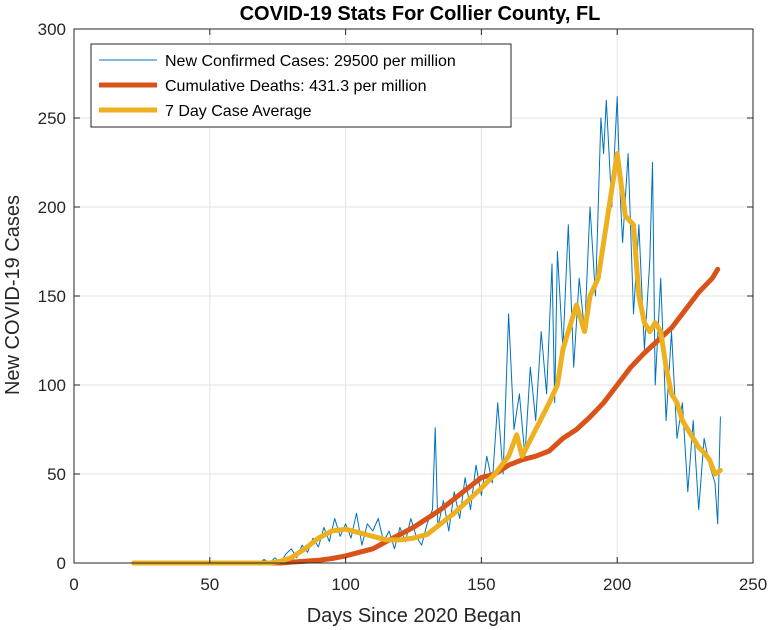 The height and width of the screenshot is (630, 772). I want to click on y-tick-labels: 0 50 100 150 200 250 300, so click(52, 296).